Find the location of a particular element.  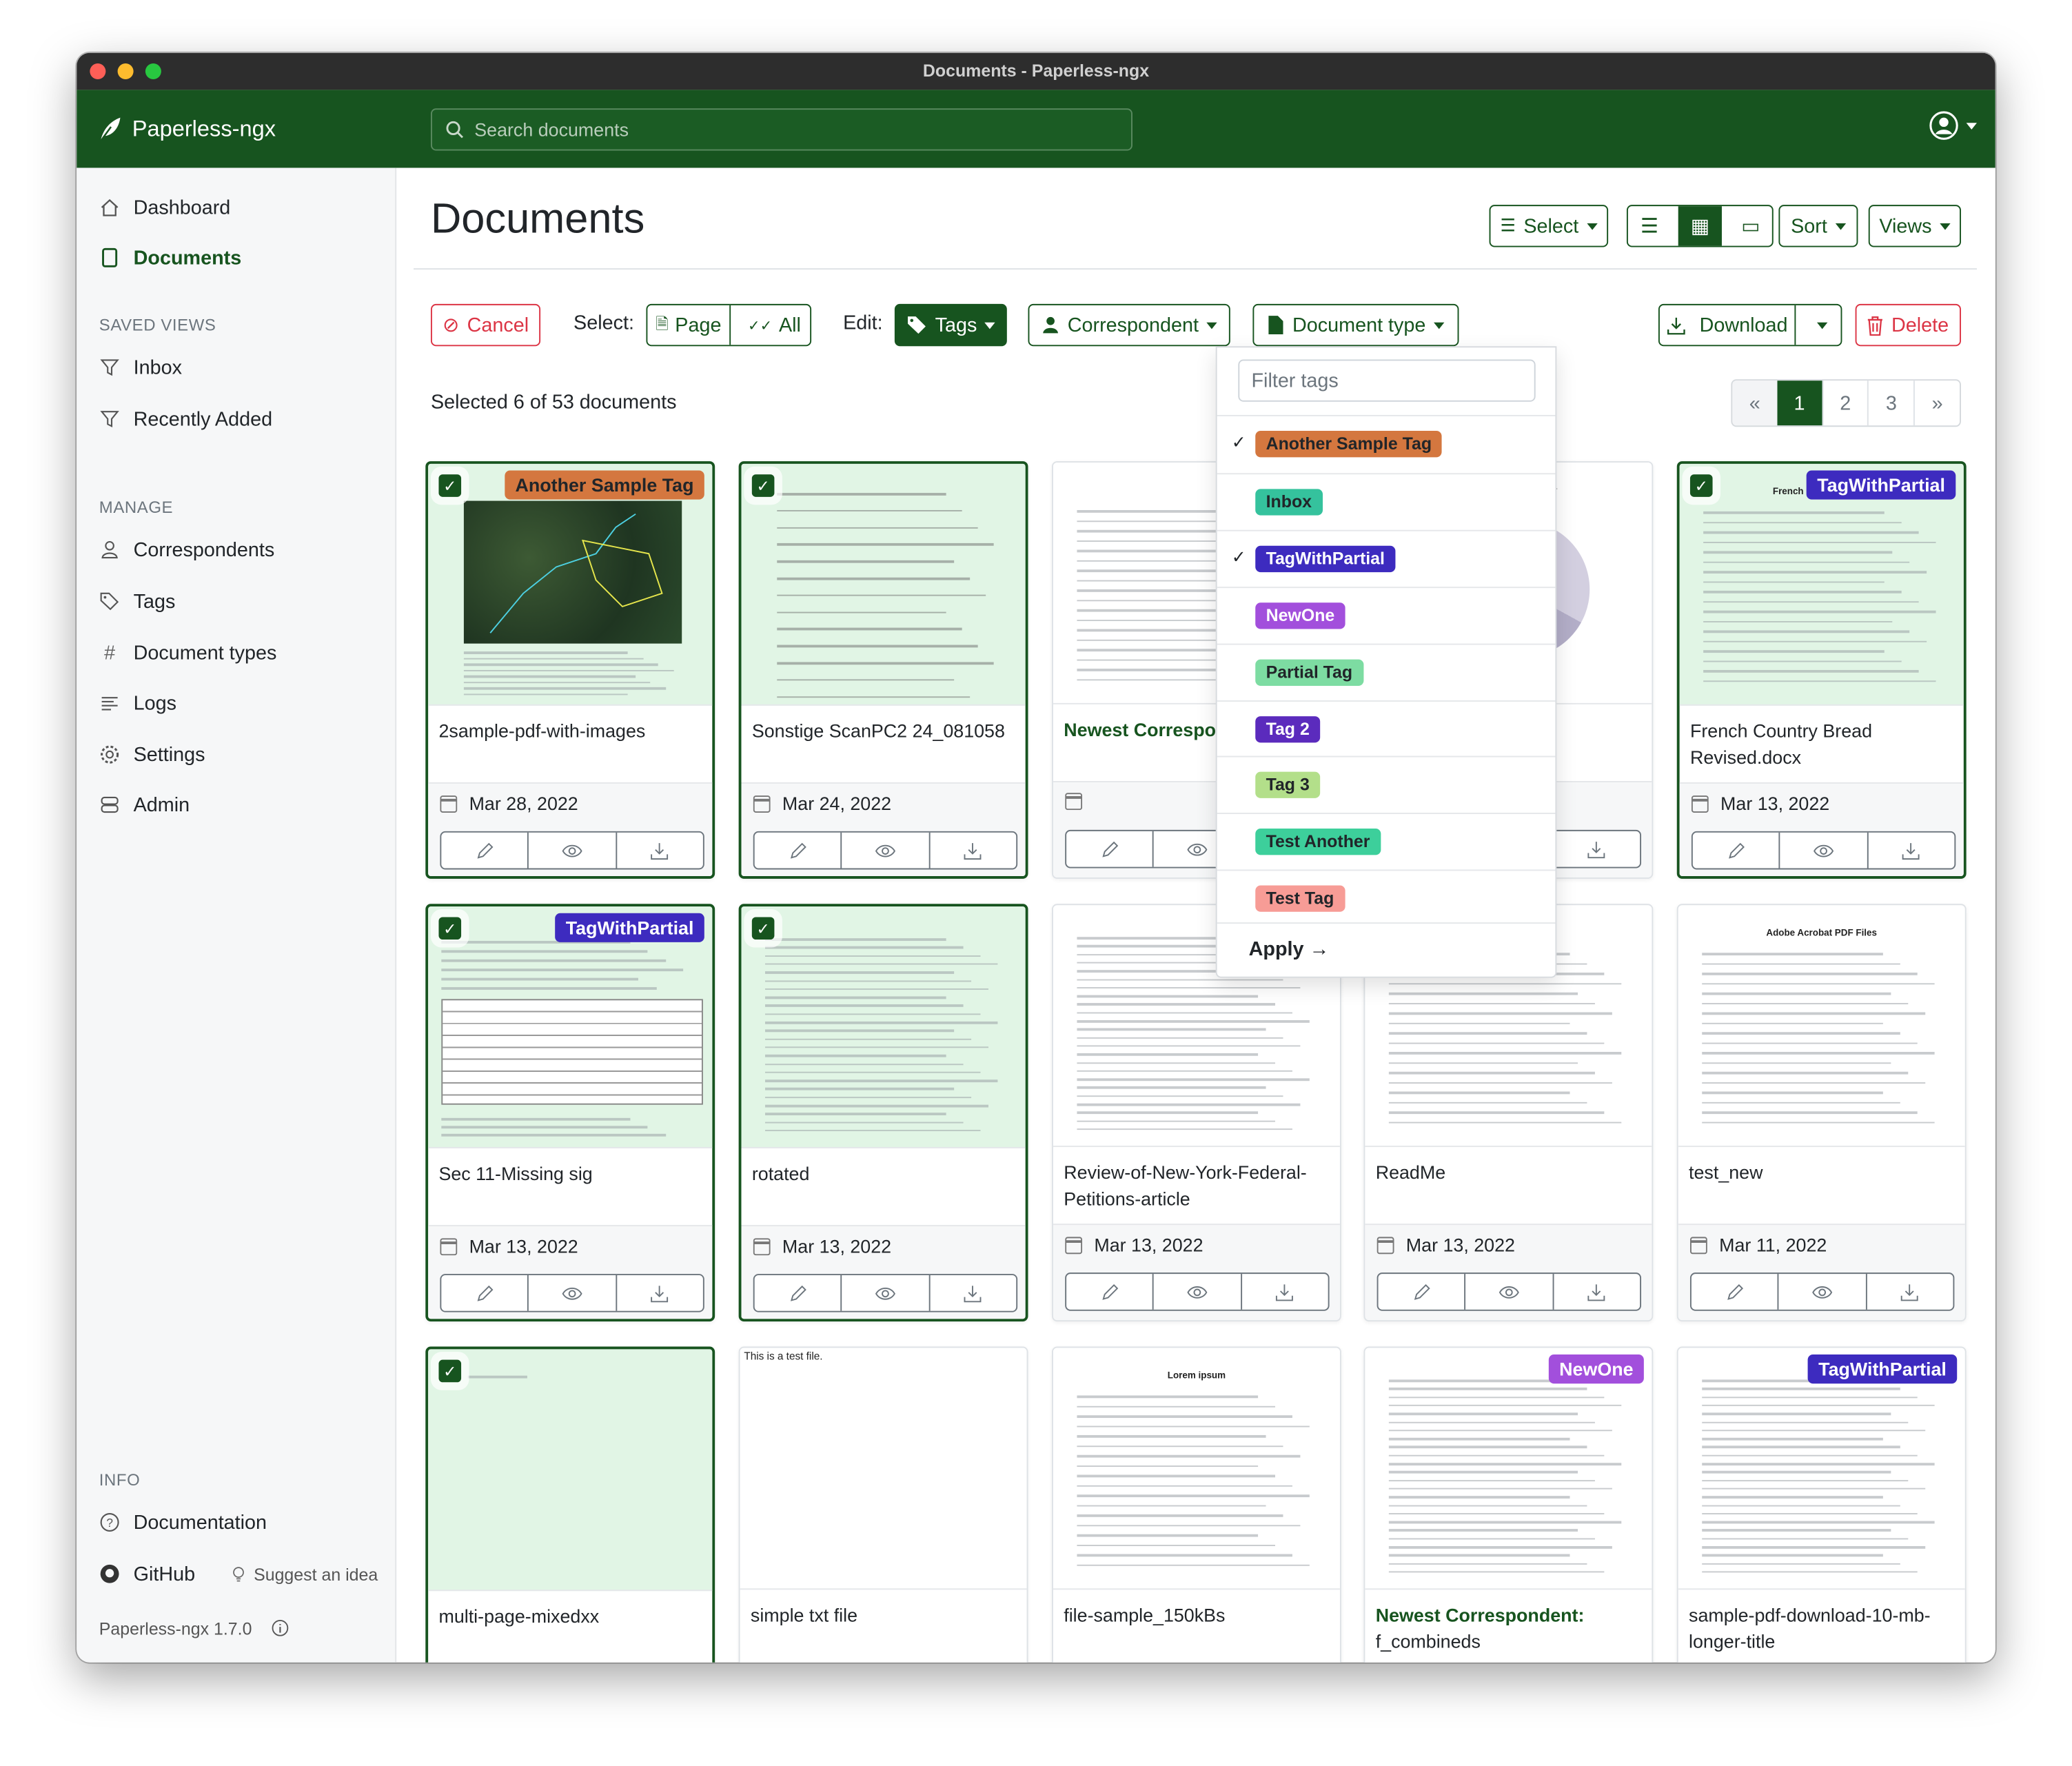

correspondent-link: Newest Correspondent: is located at coordinates (1480, 1615).